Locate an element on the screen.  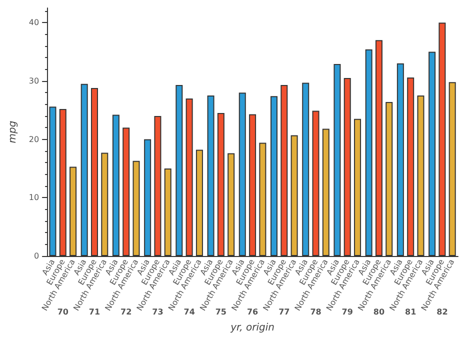
x-tick-label: 71 is located at coordinates (94, 312).